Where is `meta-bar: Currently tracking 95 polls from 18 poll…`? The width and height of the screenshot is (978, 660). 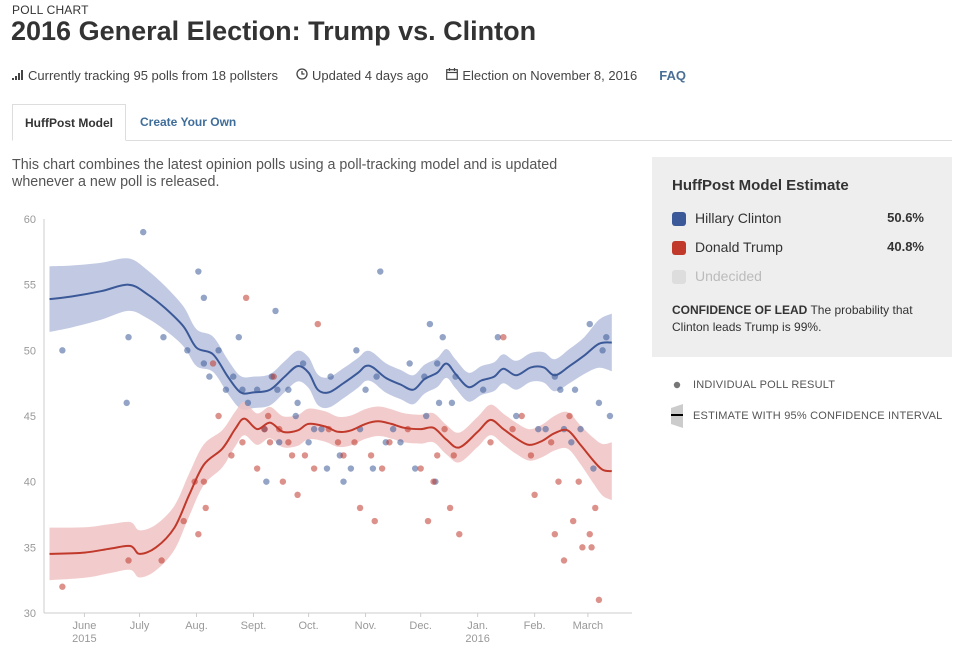
meta-bar: Currently tracking 95 polls from 18 poll… is located at coordinates (349, 75).